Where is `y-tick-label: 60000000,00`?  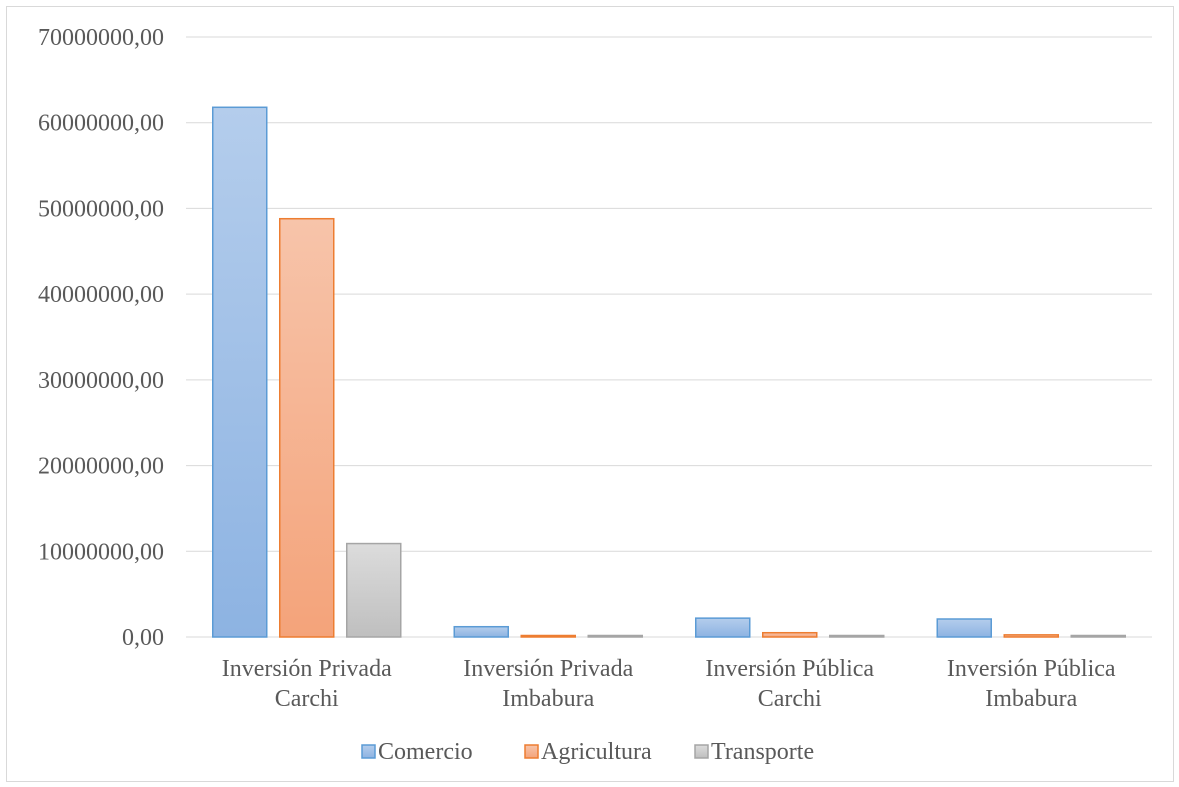 y-tick-label: 60000000,00 is located at coordinates (101, 124).